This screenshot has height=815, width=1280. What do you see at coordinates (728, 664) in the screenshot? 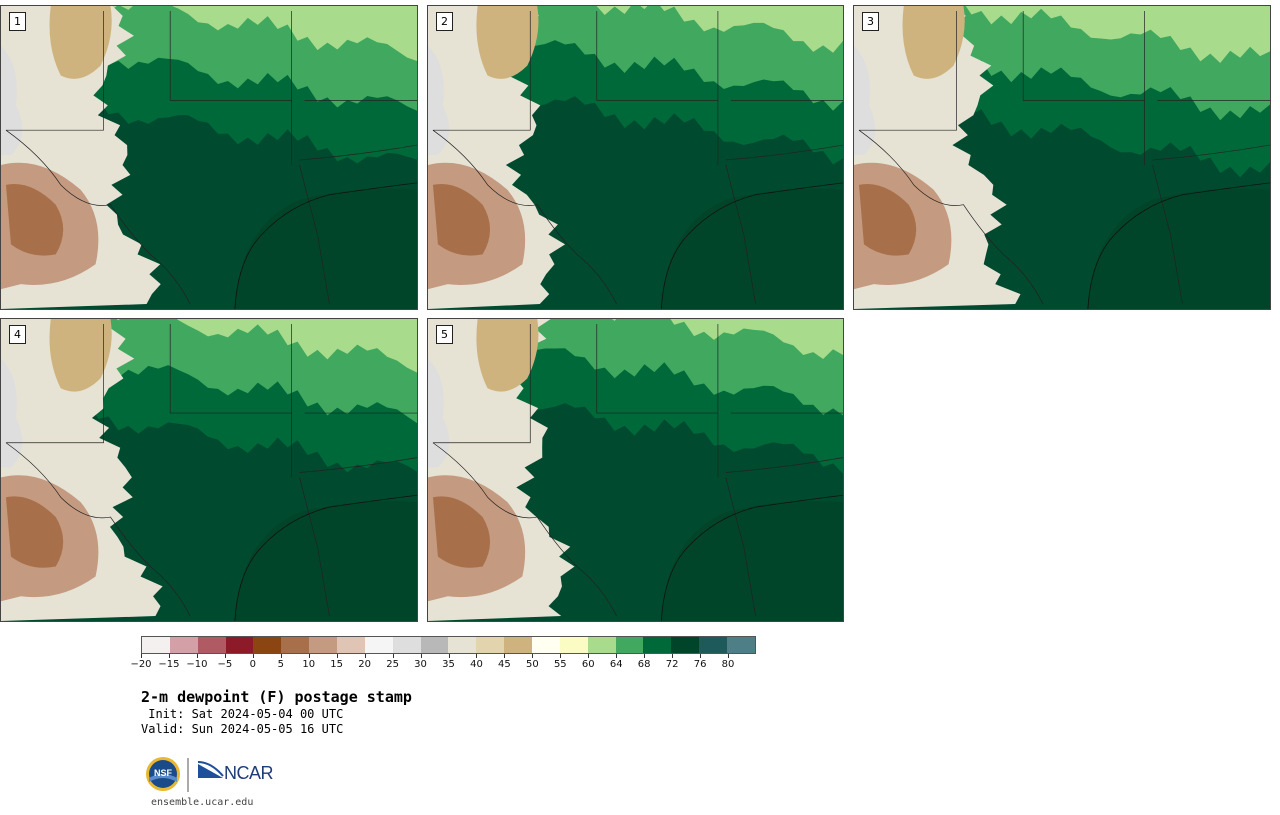
I see `colorbar-tick-label: 80` at bounding box center [728, 664].